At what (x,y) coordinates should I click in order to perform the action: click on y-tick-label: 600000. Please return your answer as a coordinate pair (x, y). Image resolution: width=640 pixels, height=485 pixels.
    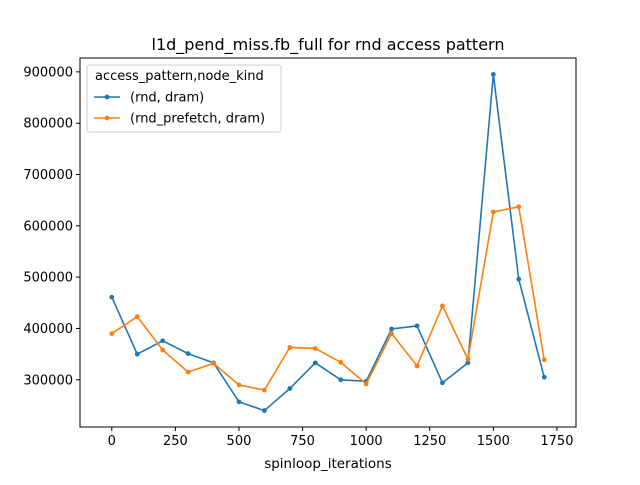
    Looking at the image, I should click on (48, 226).